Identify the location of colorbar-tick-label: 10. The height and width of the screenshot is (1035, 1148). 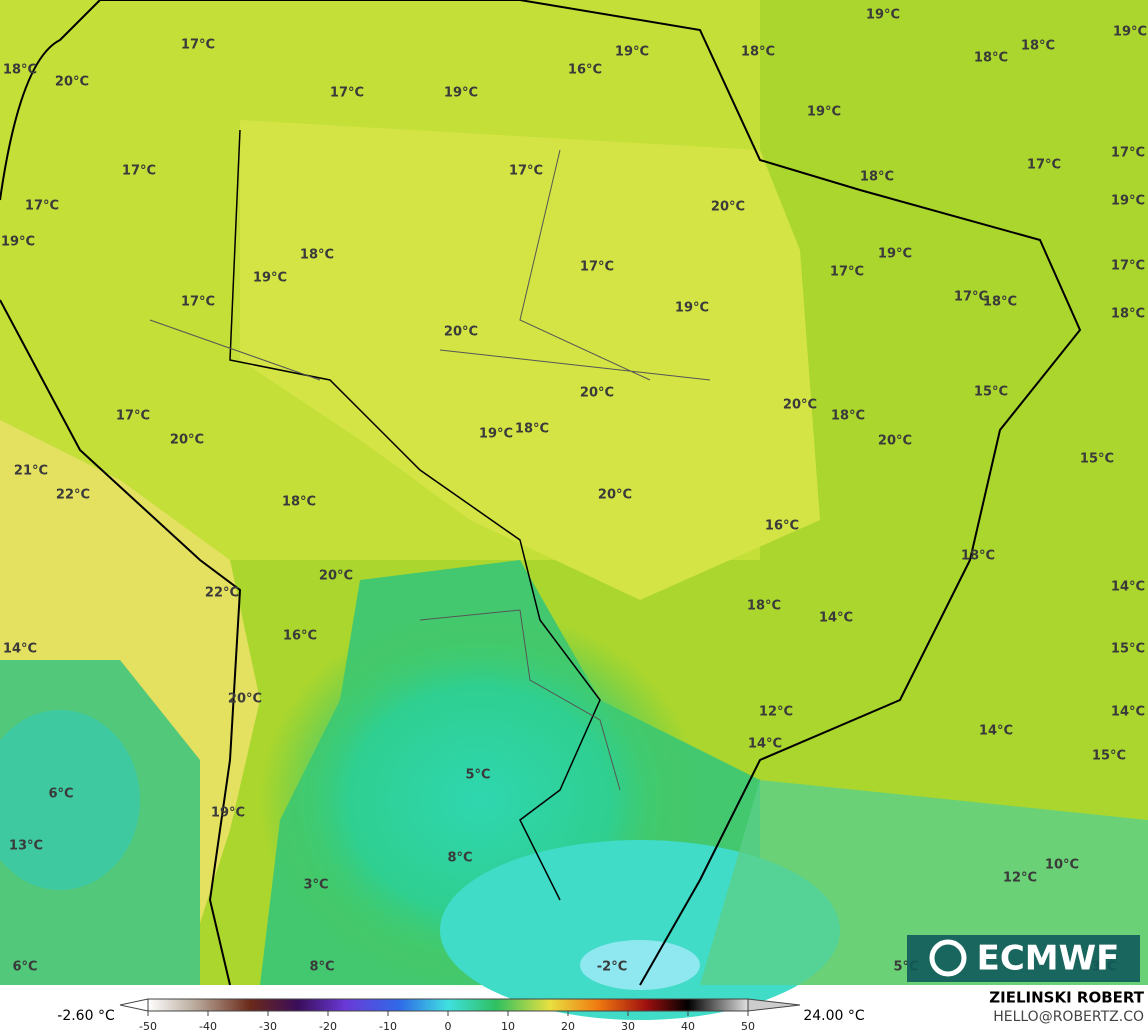
(508, 1026).